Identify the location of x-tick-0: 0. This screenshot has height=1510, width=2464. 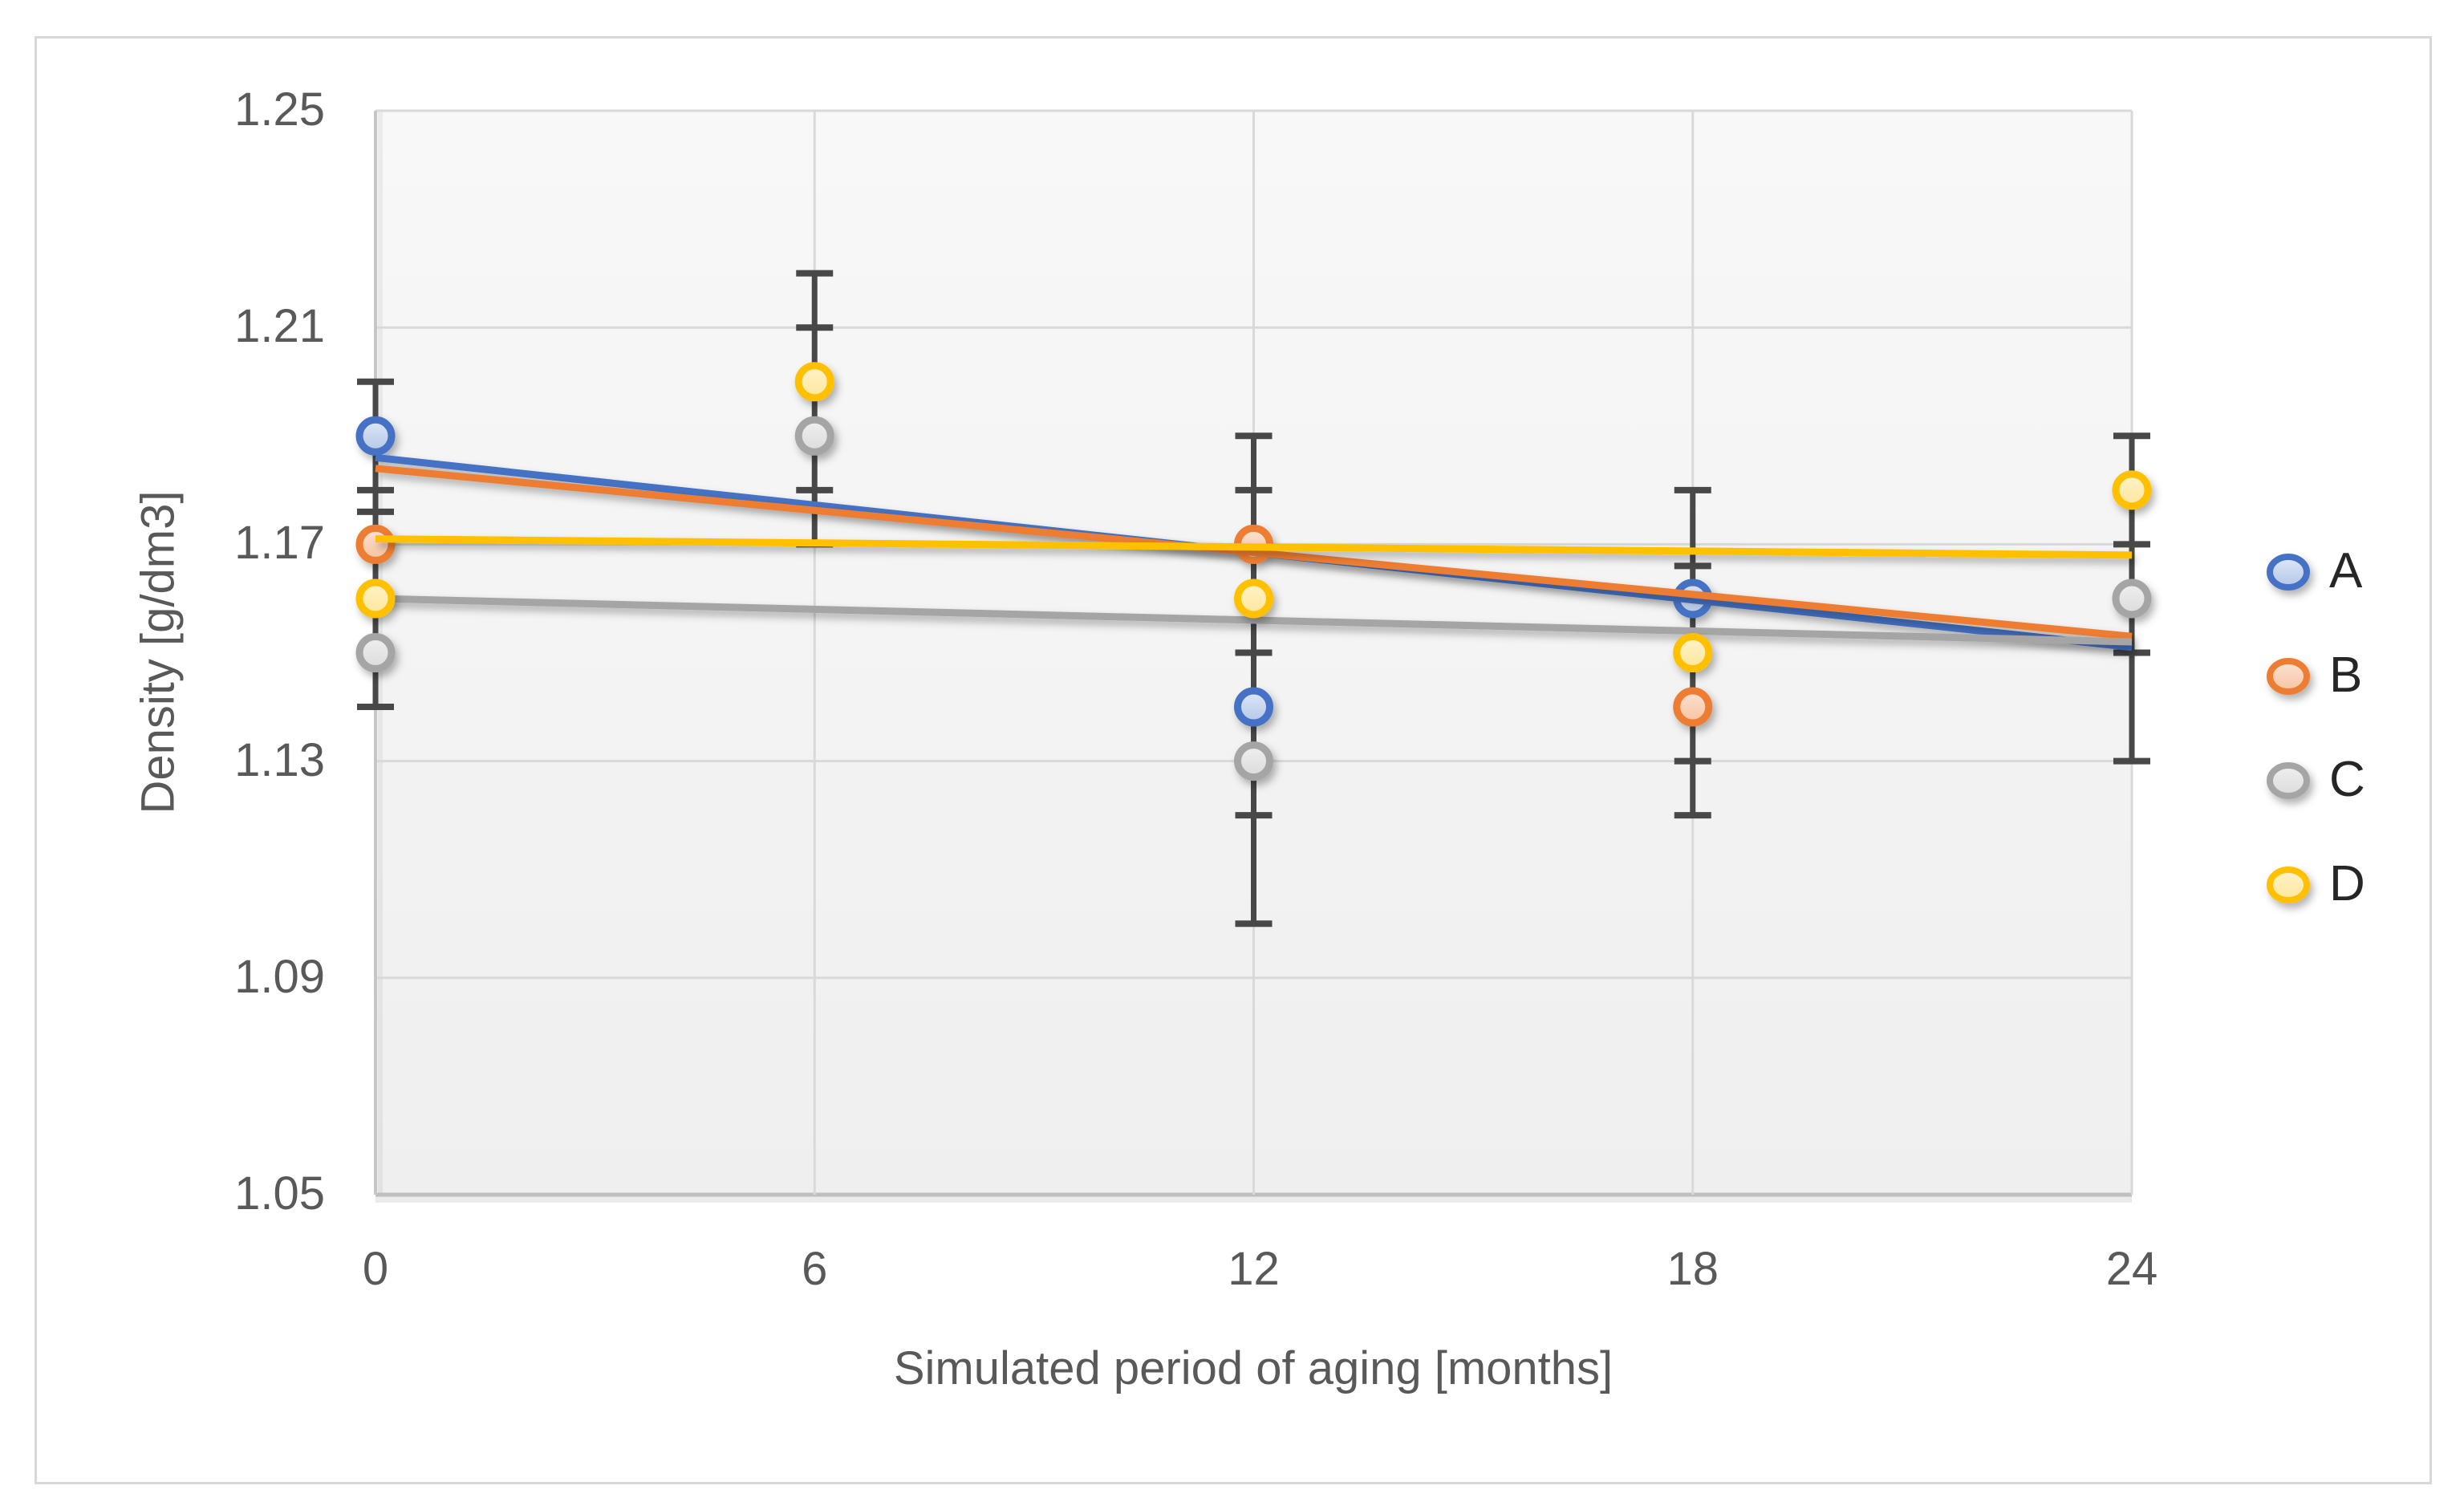
(375, 1269).